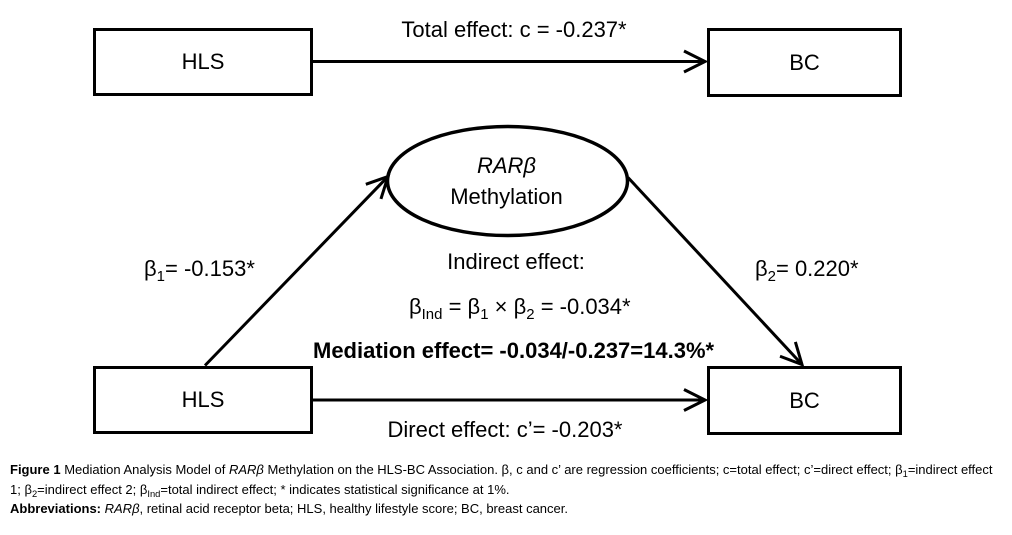  What do you see at coordinates (807, 270) in the screenshot?
I see `beta2-label: β2= 0.220*` at bounding box center [807, 270].